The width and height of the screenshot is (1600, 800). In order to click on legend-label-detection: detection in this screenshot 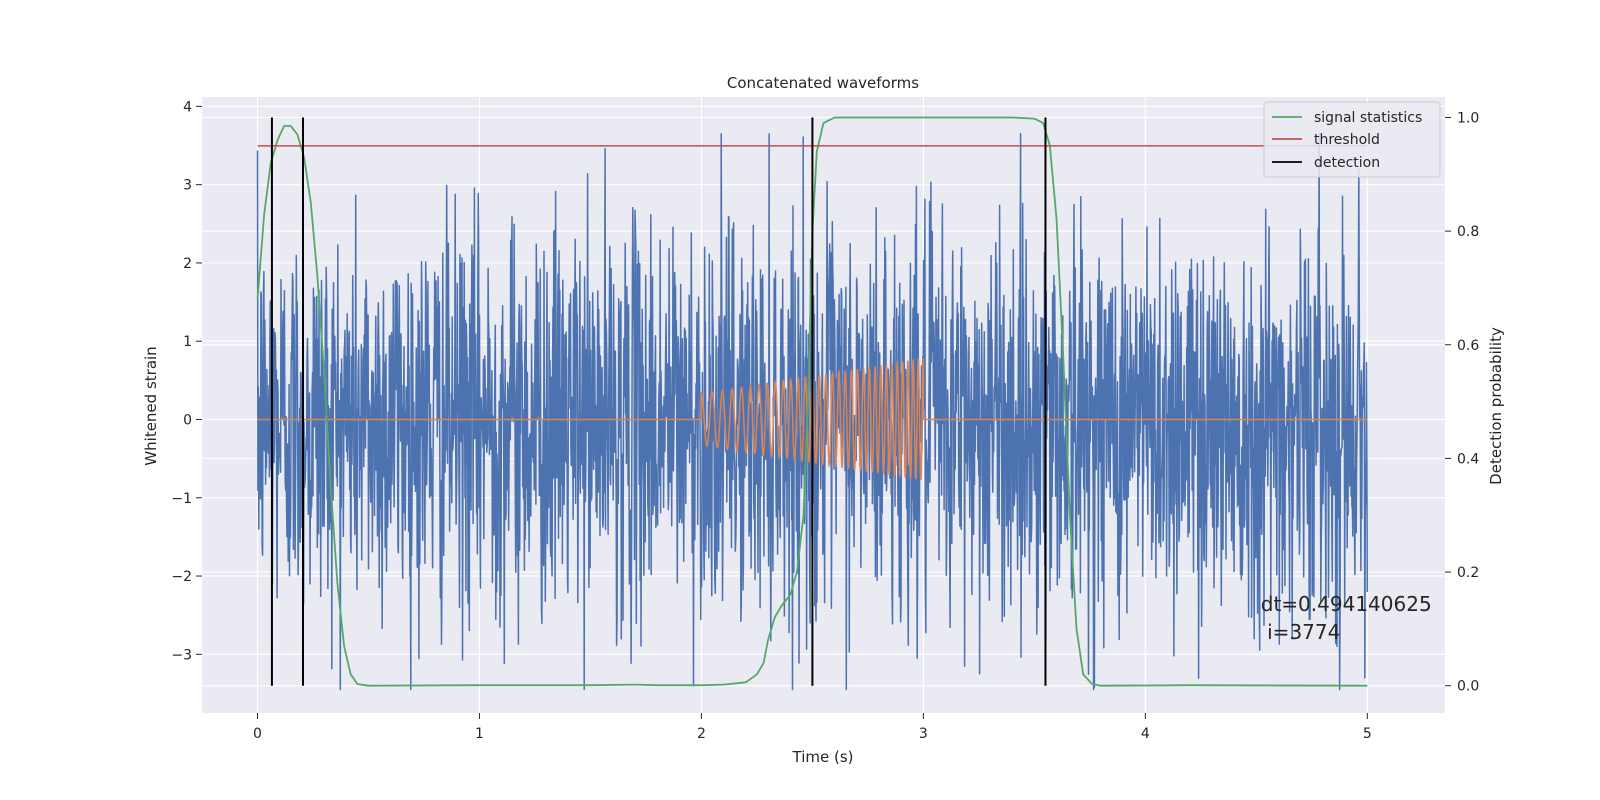, I will do `click(1347, 163)`.